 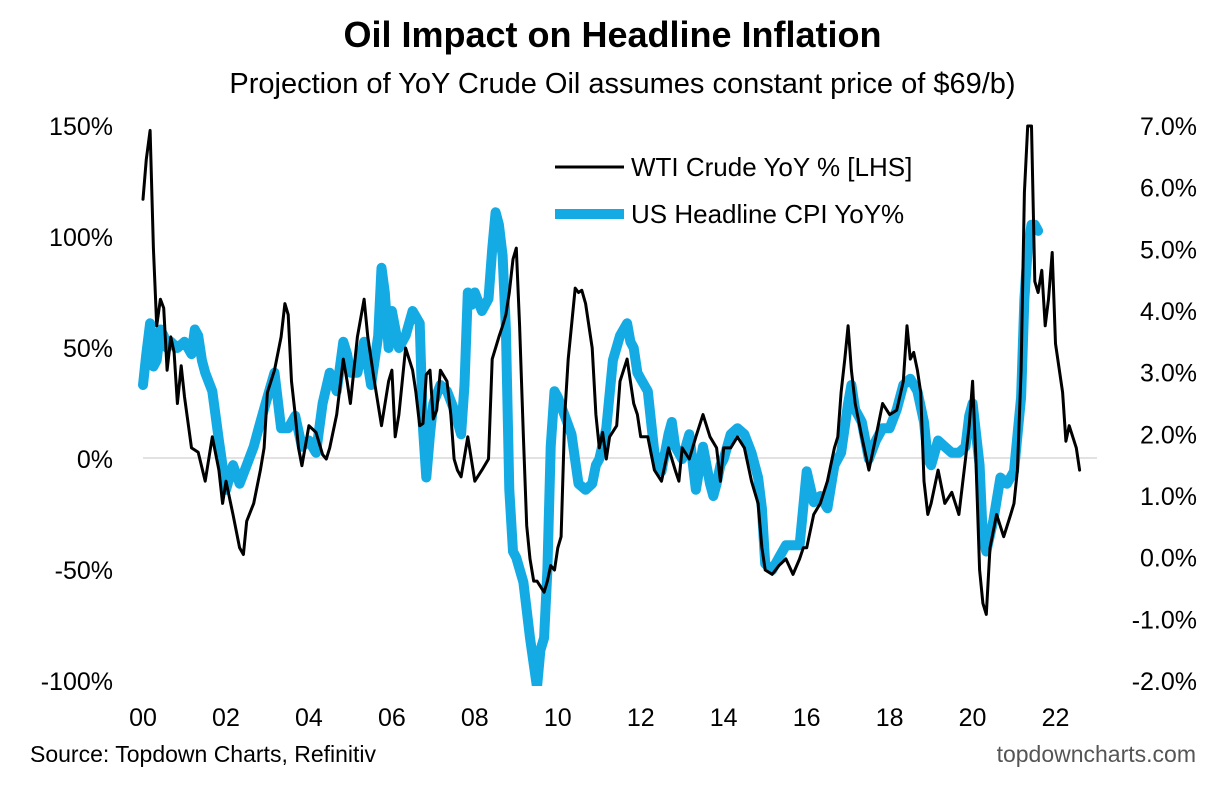 I want to click on x-tick-label: 04, so click(x=309, y=718).